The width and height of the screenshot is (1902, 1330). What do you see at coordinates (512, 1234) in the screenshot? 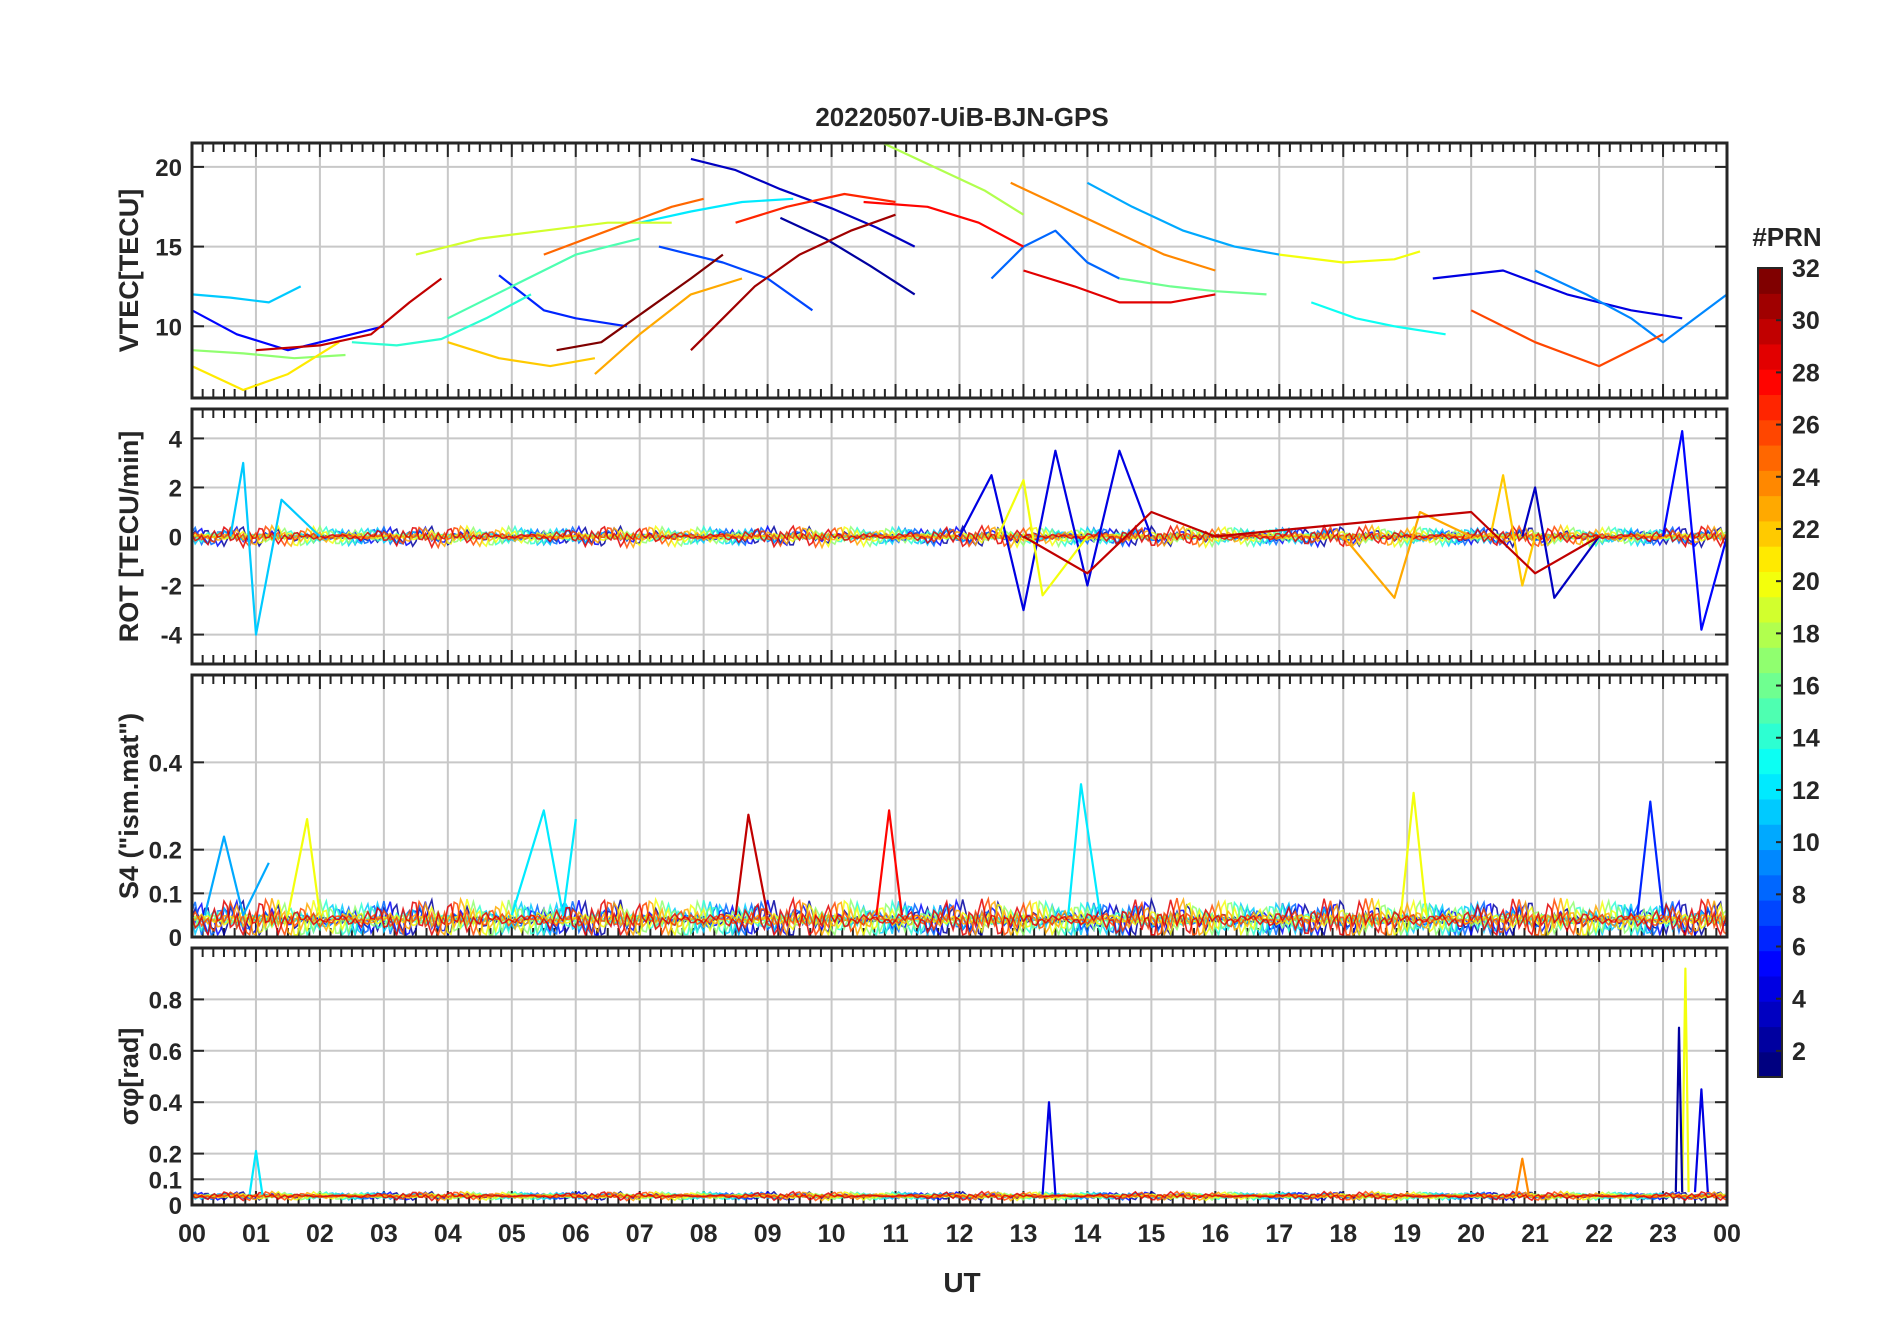
I see `x-tick-label: 05` at bounding box center [512, 1234].